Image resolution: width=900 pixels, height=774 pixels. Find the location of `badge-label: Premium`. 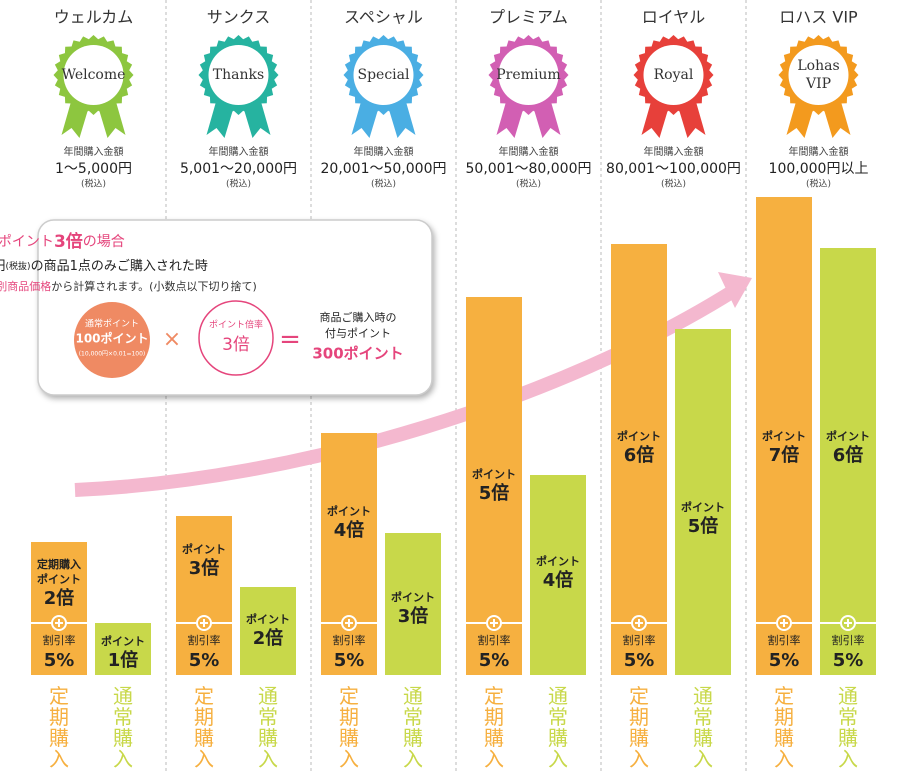

badge-label: Premium is located at coordinates (528, 75).